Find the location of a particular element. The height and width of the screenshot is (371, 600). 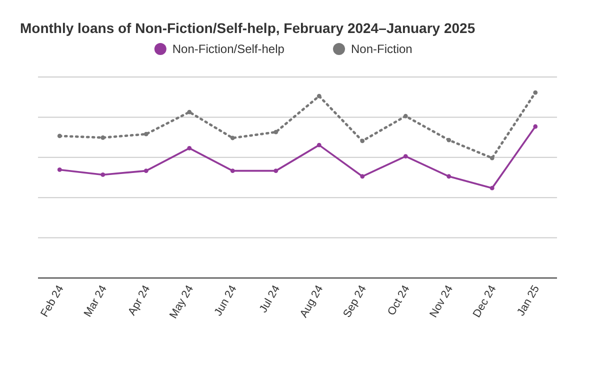

x-tick-label: Dec 24 is located at coordinates (484, 302).